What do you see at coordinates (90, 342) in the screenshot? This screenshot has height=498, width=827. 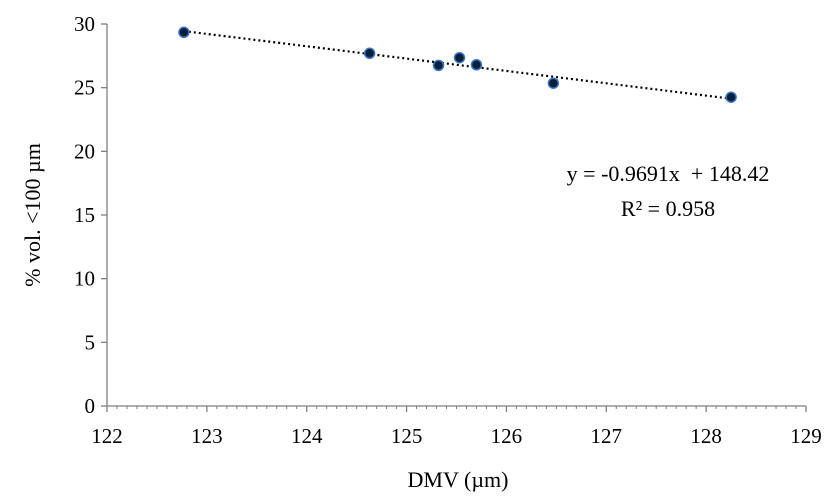 I see `y-tick-label: 5` at bounding box center [90, 342].